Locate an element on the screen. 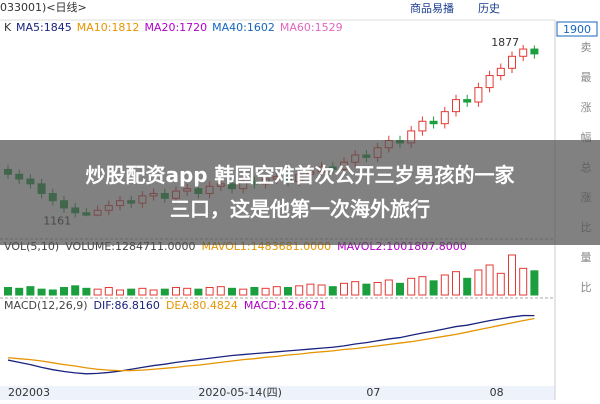 The image size is (600, 404). indicator-label: MACD:12.6671 is located at coordinates (285, 305).